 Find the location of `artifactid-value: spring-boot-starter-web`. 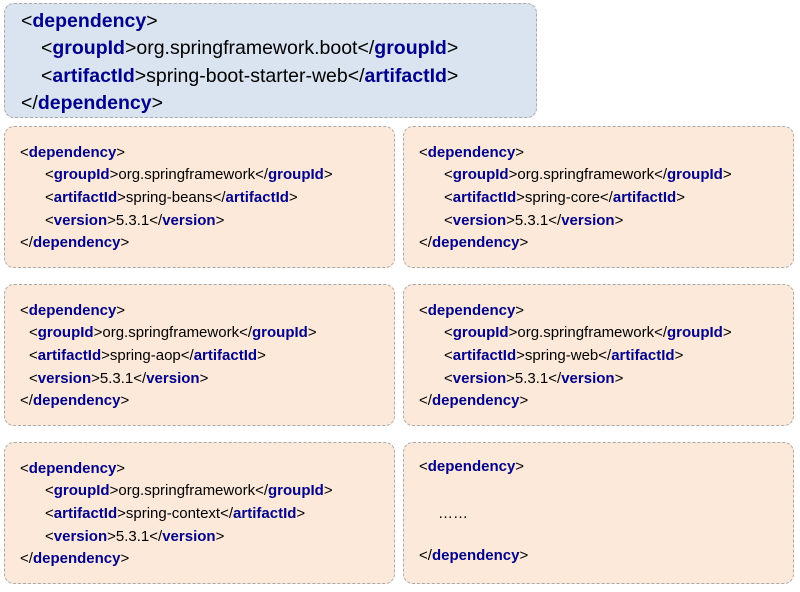

artifactid-value: spring-boot-starter-web is located at coordinates (247, 76).